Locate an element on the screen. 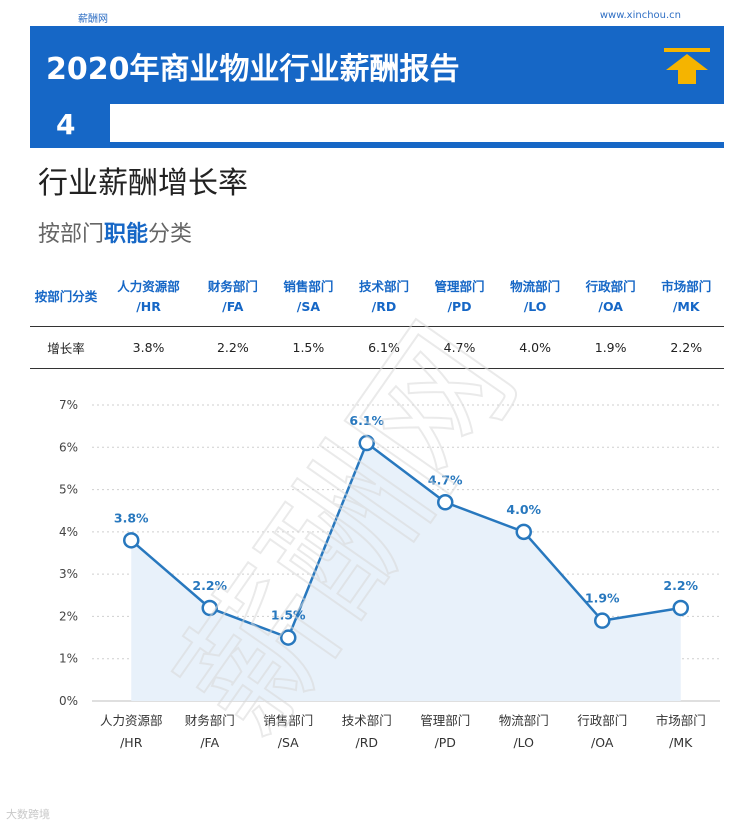 The width and height of the screenshot is (741, 829). section-number-strip: 4 is located at coordinates (377, 126).